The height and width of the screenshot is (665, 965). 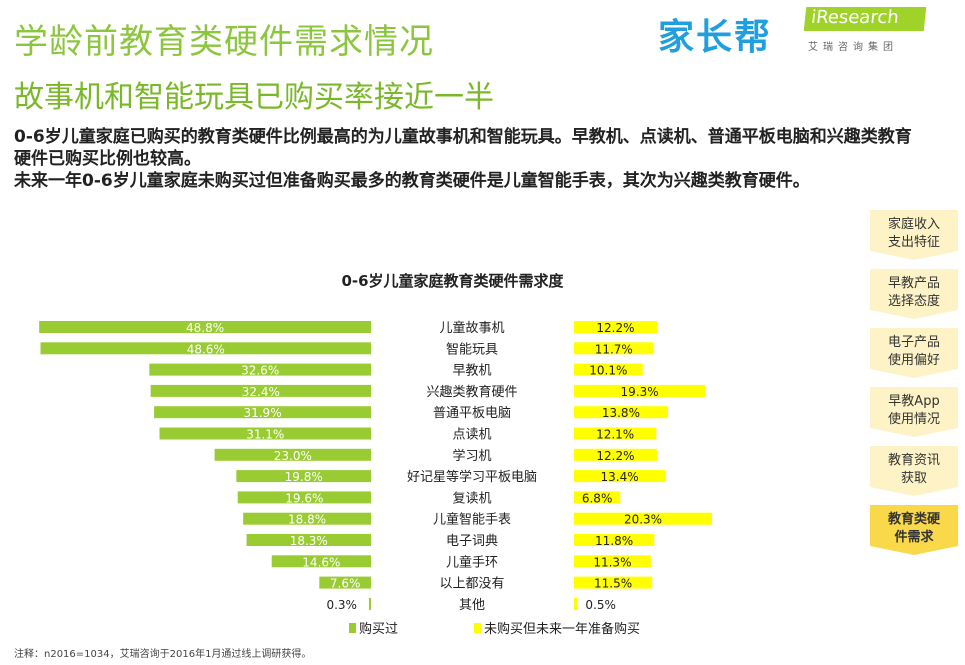 I want to click on data-label: 20.3%, so click(x=643, y=520).